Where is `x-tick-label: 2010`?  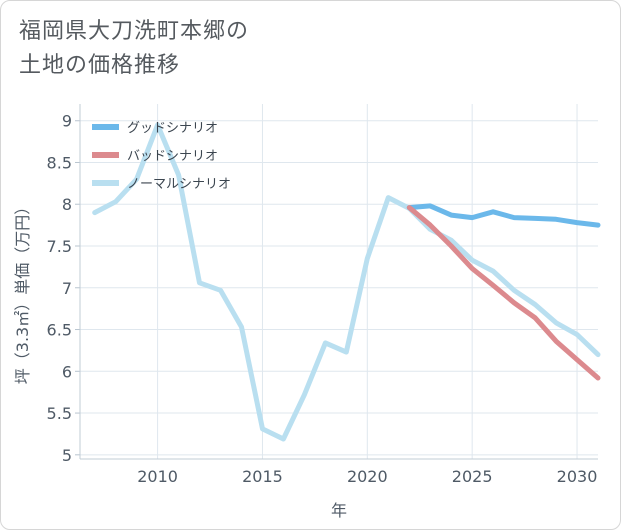 x-tick-label: 2010 is located at coordinates (157, 476).